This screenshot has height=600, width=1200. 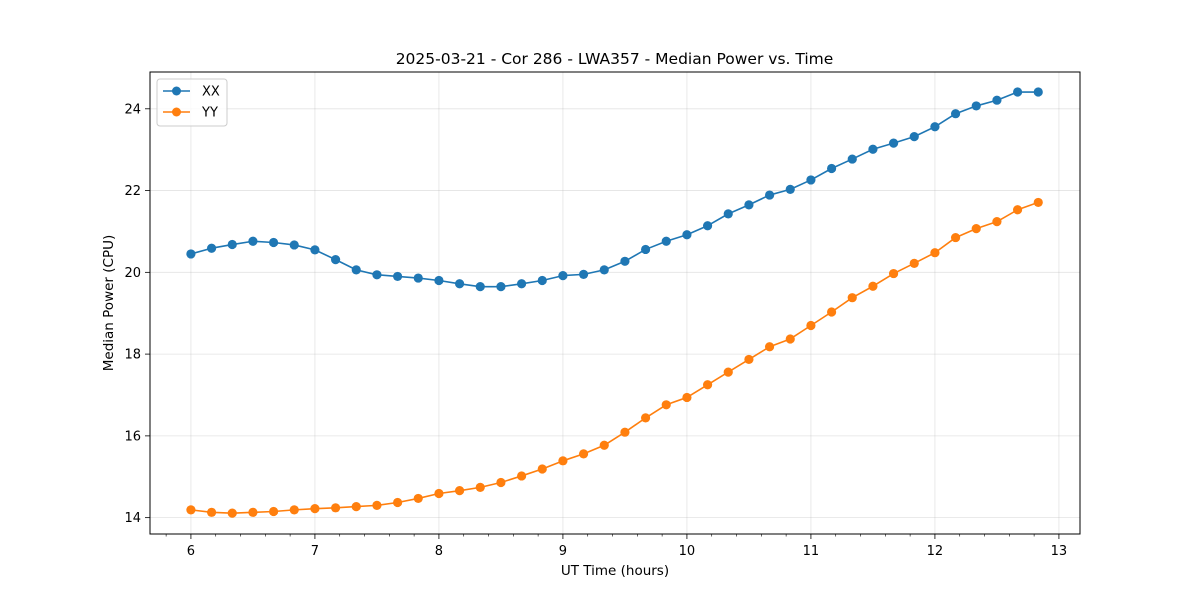 What do you see at coordinates (132, 518) in the screenshot?
I see `y-tick-label: 14` at bounding box center [132, 518].